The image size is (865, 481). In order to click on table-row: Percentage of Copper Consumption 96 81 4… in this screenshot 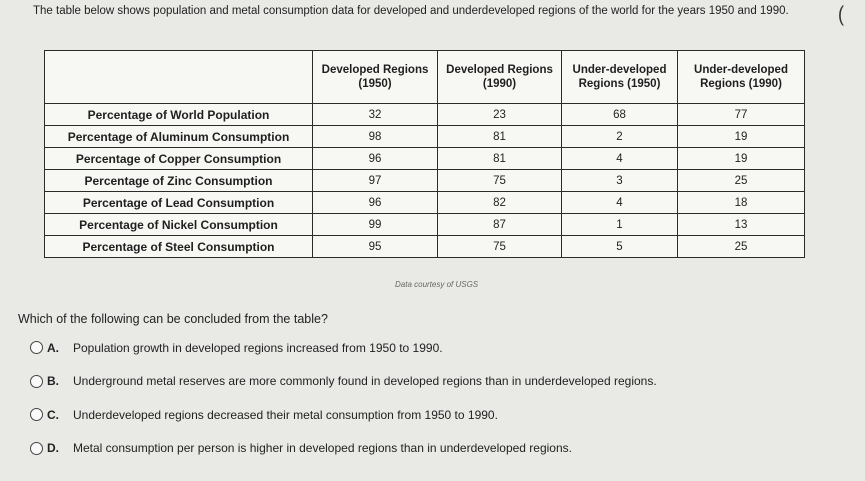, I will do `click(424, 158)`.